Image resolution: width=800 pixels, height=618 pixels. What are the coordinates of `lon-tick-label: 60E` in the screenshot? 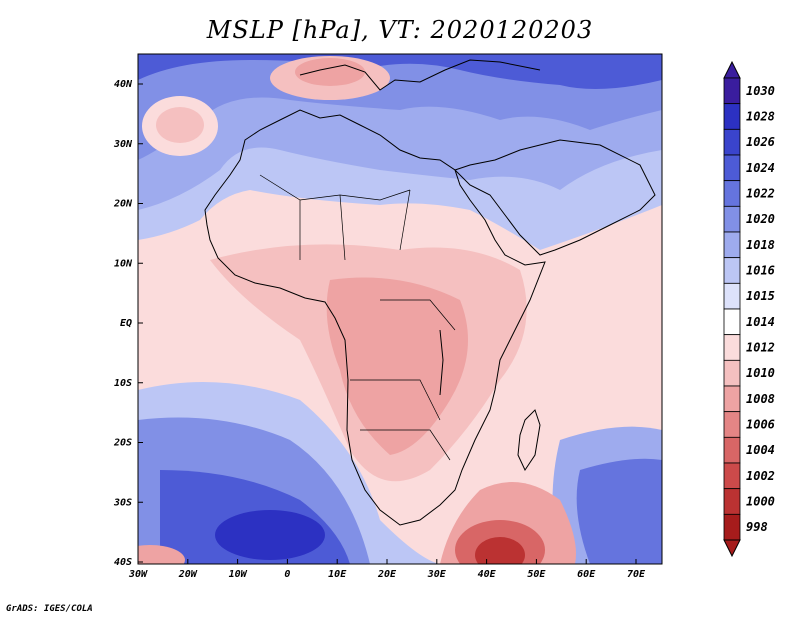 It's located at (586, 574).